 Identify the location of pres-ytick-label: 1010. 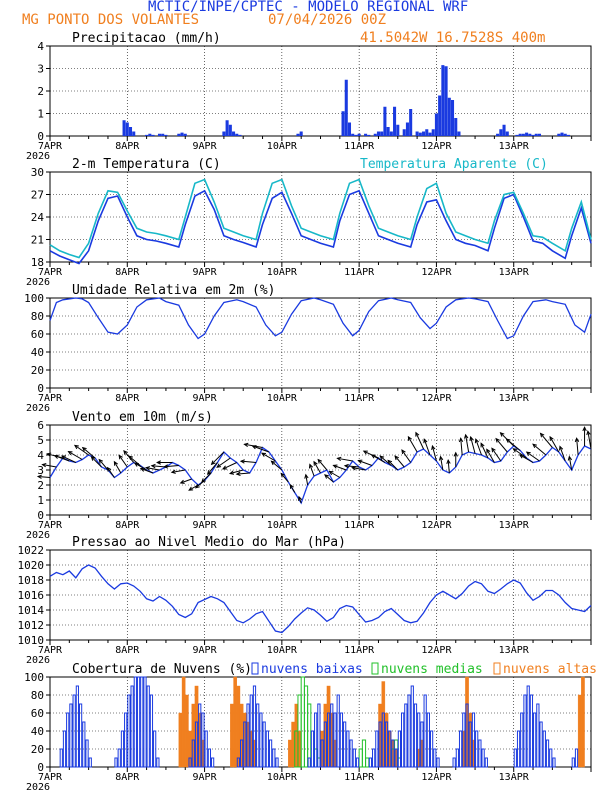
(31, 640).